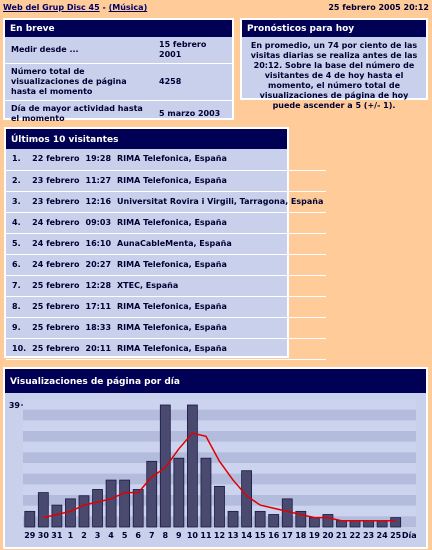 This screenshot has width=432, height=550. What do you see at coordinates (51, 7) in the screenshot?
I see `site-link: Web del Grup Disc 45` at bounding box center [51, 7].